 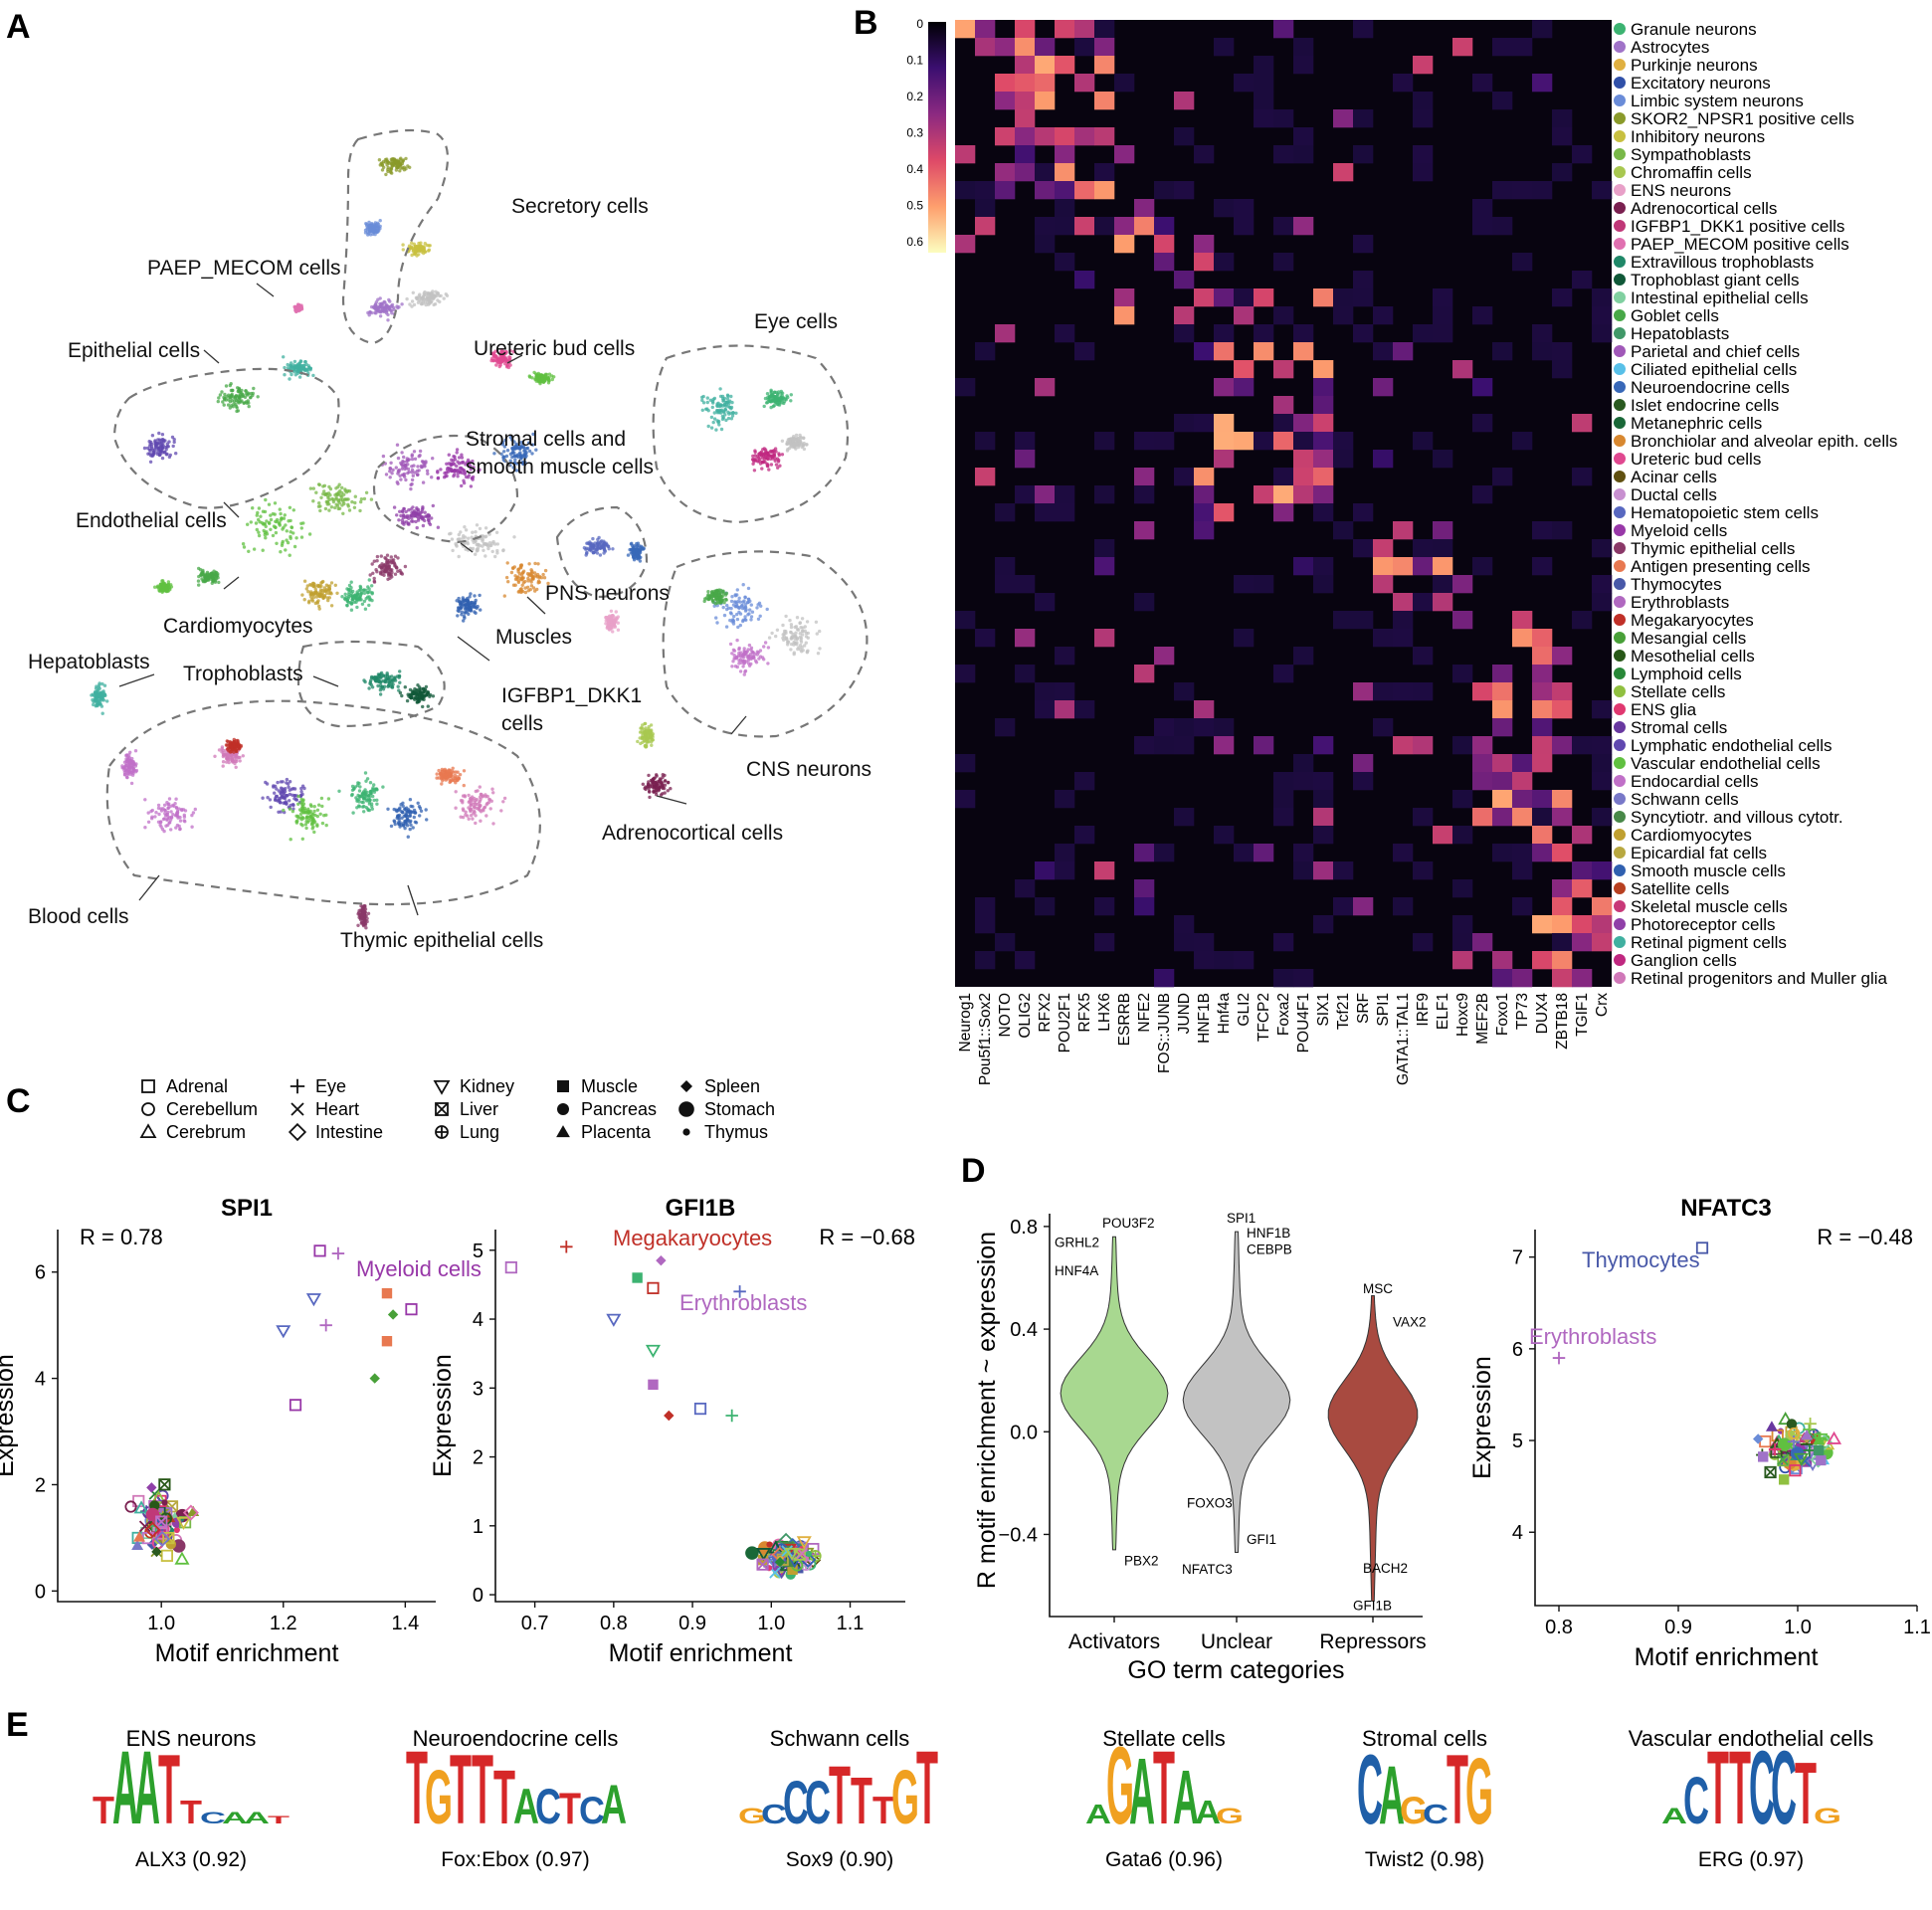 What do you see at coordinates (619, 1109) in the screenshot?
I see `legend-label: Pancreas` at bounding box center [619, 1109].